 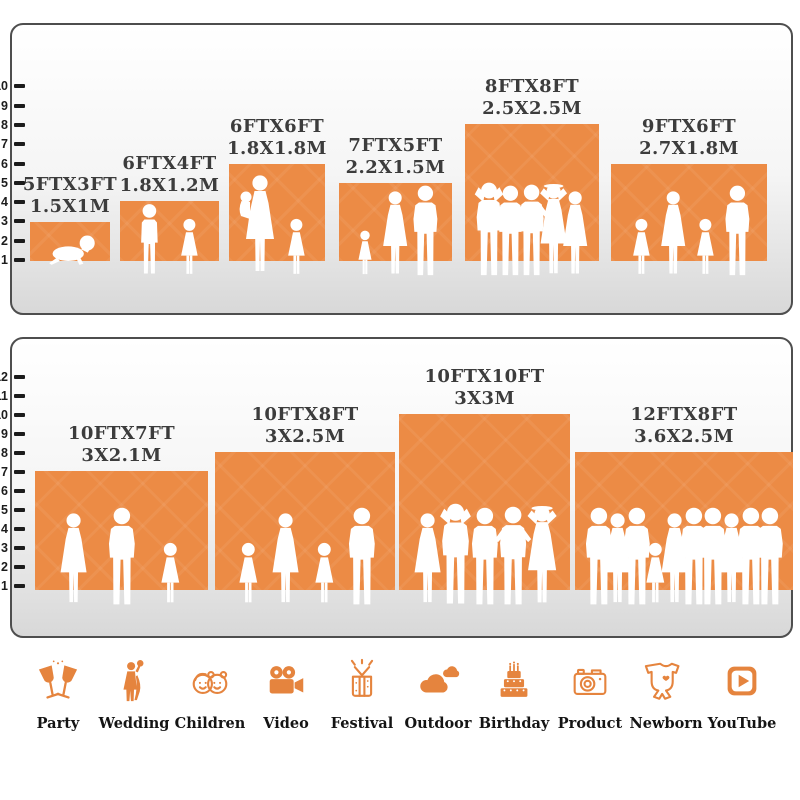 What do you see at coordinates (362, 723) in the screenshot?
I see `category-label: Festival` at bounding box center [362, 723].